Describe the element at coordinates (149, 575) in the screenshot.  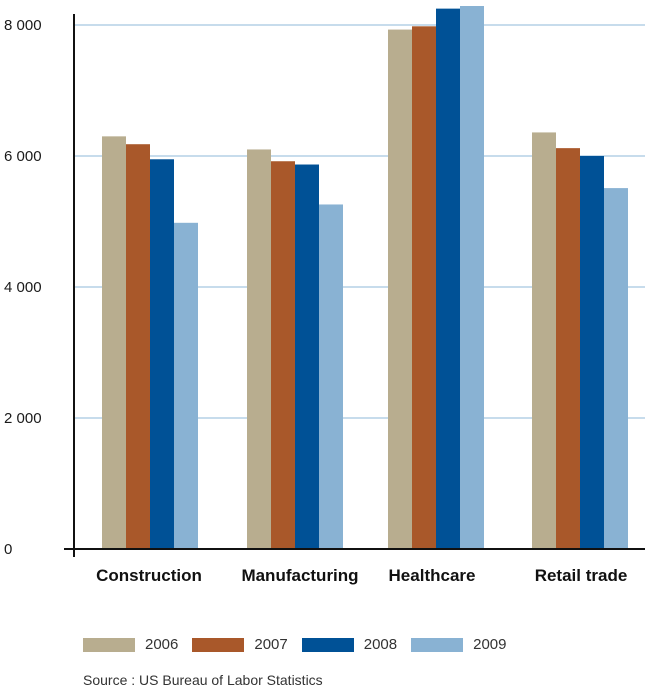
I see `x-category-label: Construction` at that location.